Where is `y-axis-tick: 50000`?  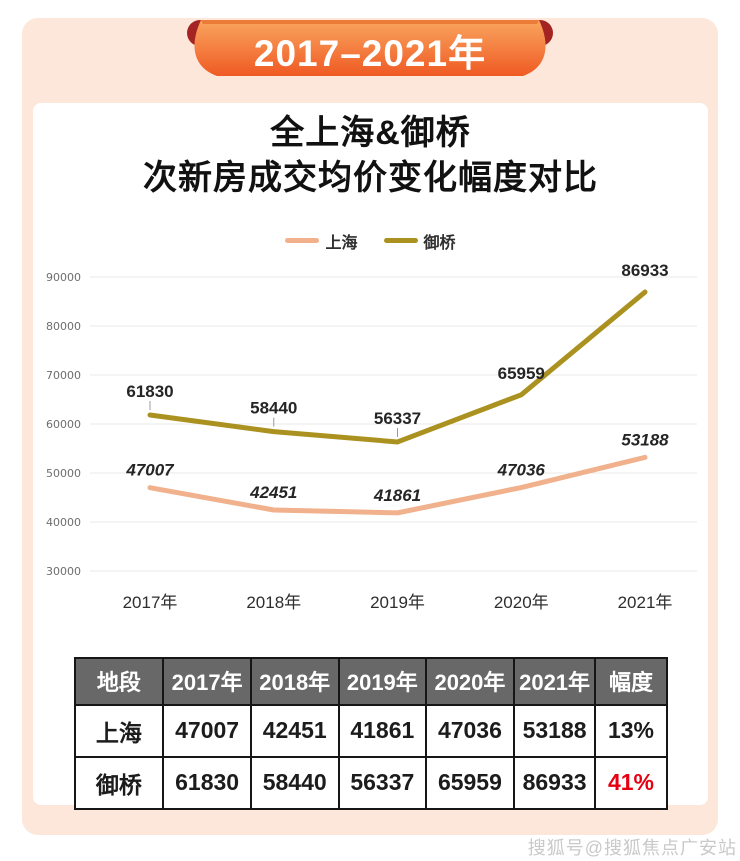 y-axis-tick: 50000 is located at coordinates (63, 473).